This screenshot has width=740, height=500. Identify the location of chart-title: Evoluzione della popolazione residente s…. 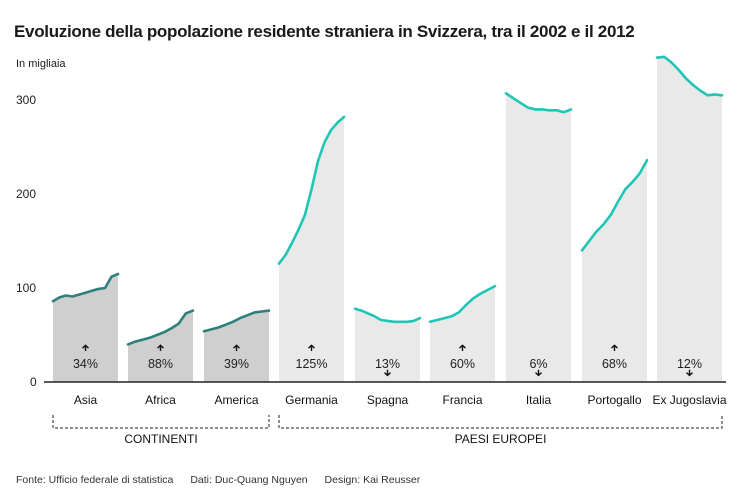
(324, 31).